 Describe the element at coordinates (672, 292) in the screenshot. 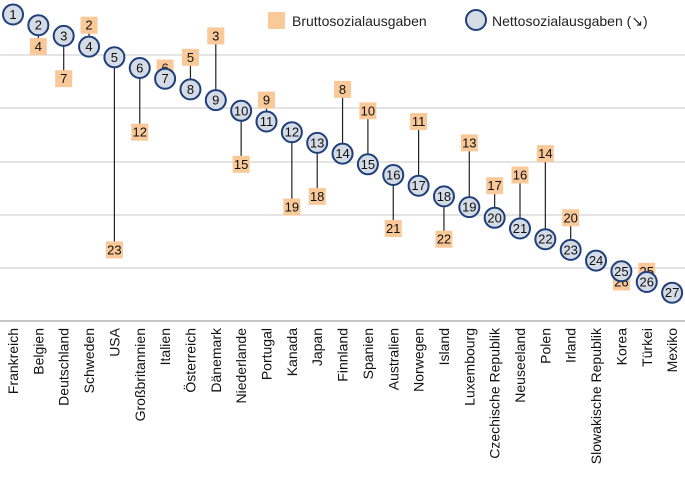

I see `net-rank-label: 27` at that location.